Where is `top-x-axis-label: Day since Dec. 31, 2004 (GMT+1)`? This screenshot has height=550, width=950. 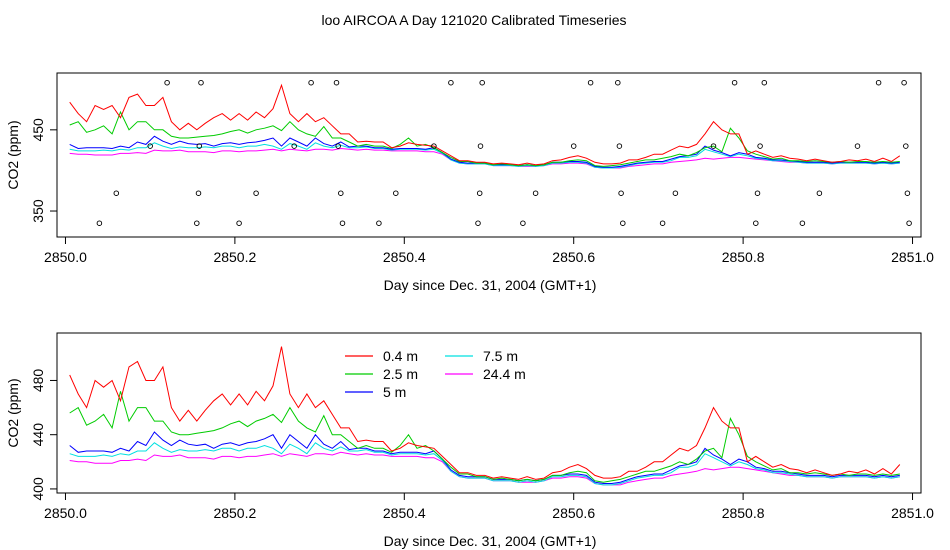
top-x-axis-label: Day since Dec. 31, 2004 (GMT+1) is located at coordinates (490, 285).